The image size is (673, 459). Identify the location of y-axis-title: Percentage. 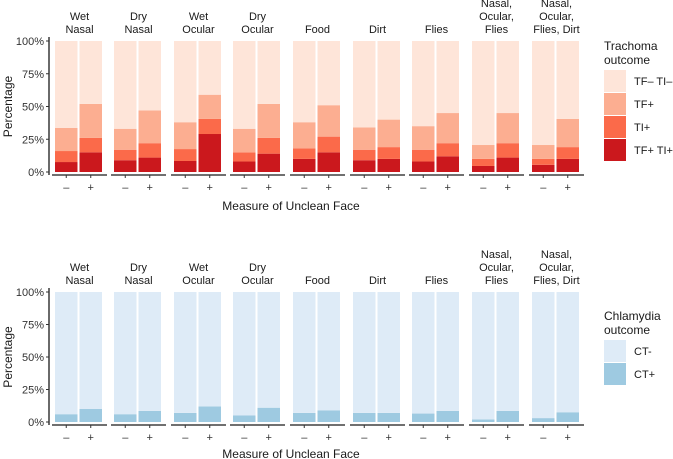
(8, 106).